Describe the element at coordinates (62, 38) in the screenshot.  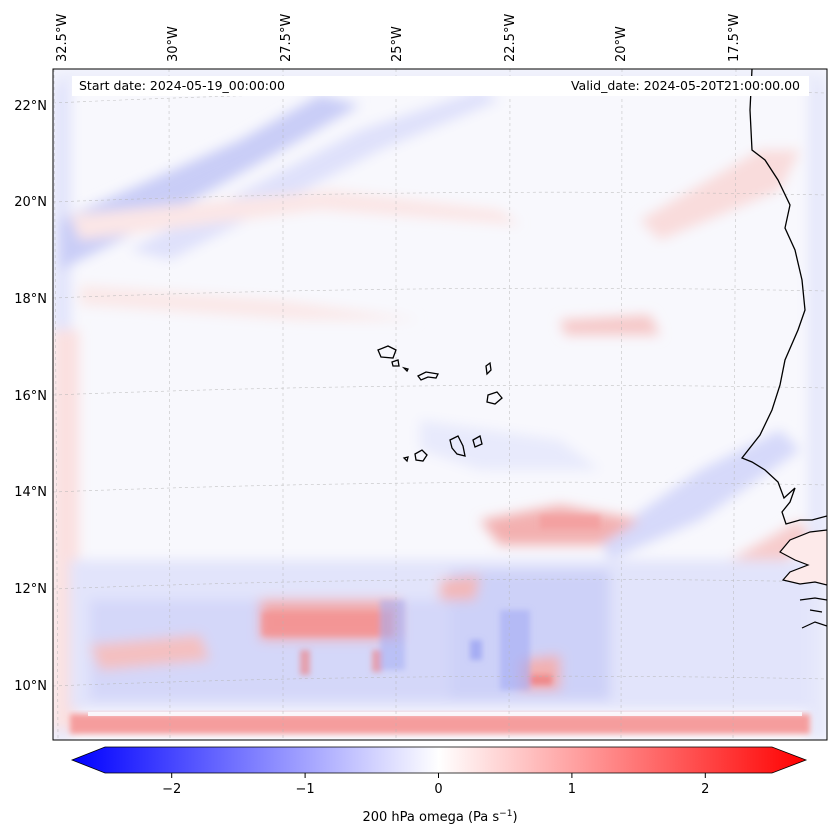
I see `lon-label: 32.5°W` at that location.